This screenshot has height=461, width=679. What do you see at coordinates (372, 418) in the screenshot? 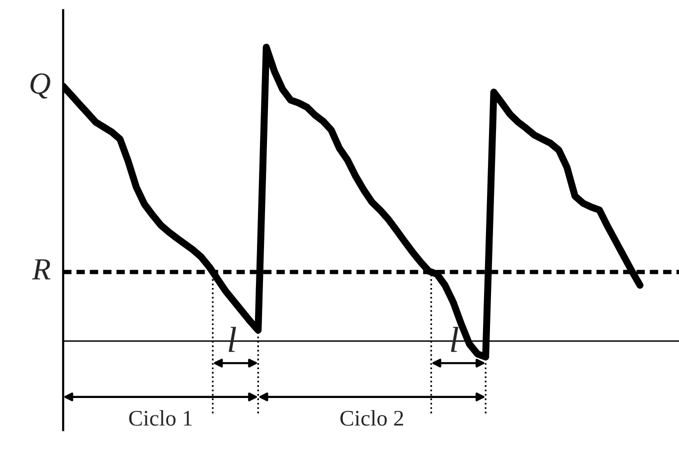
I see `text: Ciclo 2` at bounding box center [372, 418].